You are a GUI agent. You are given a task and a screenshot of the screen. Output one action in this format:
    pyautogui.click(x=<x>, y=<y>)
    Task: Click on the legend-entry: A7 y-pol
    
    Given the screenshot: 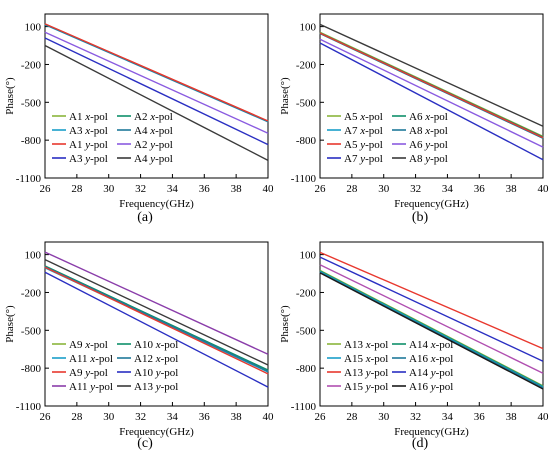 What is the action you would take?
    pyautogui.click(x=363, y=159)
    